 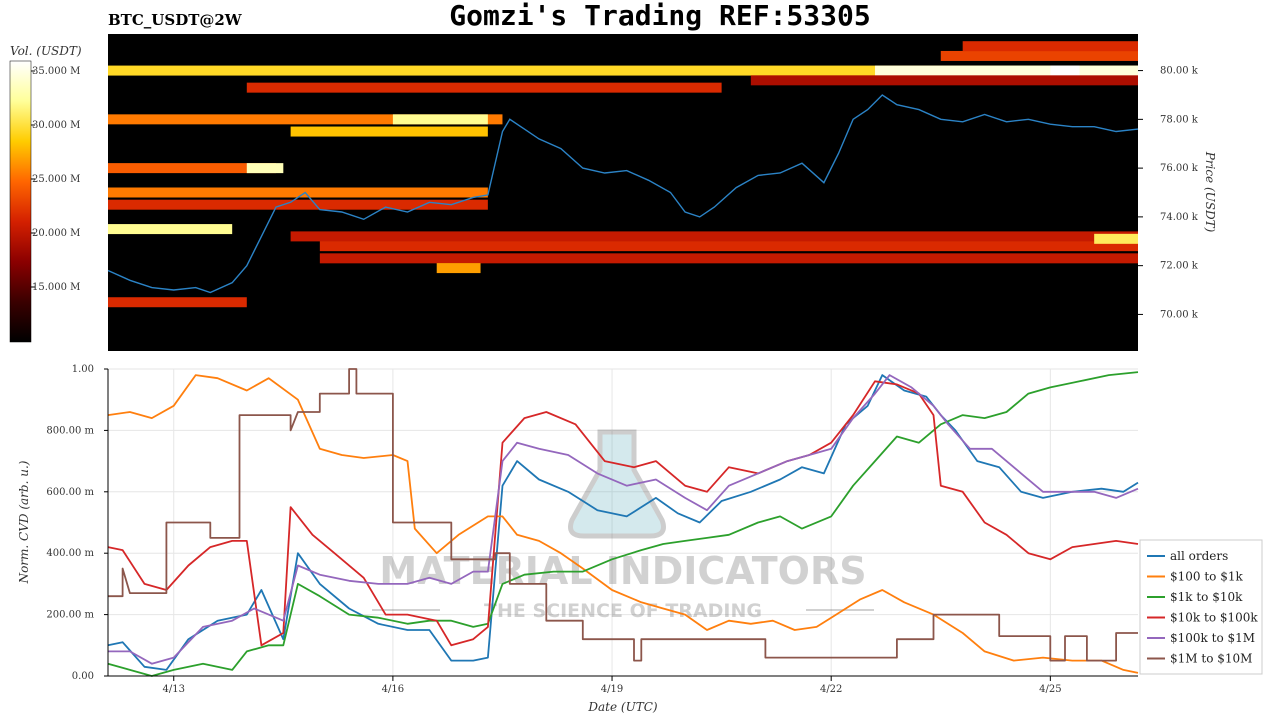 What do you see at coordinates (24, 522) in the screenshot?
I see `cvd-ylabel: Norm. CVD (arb. u.)` at bounding box center [24, 522].